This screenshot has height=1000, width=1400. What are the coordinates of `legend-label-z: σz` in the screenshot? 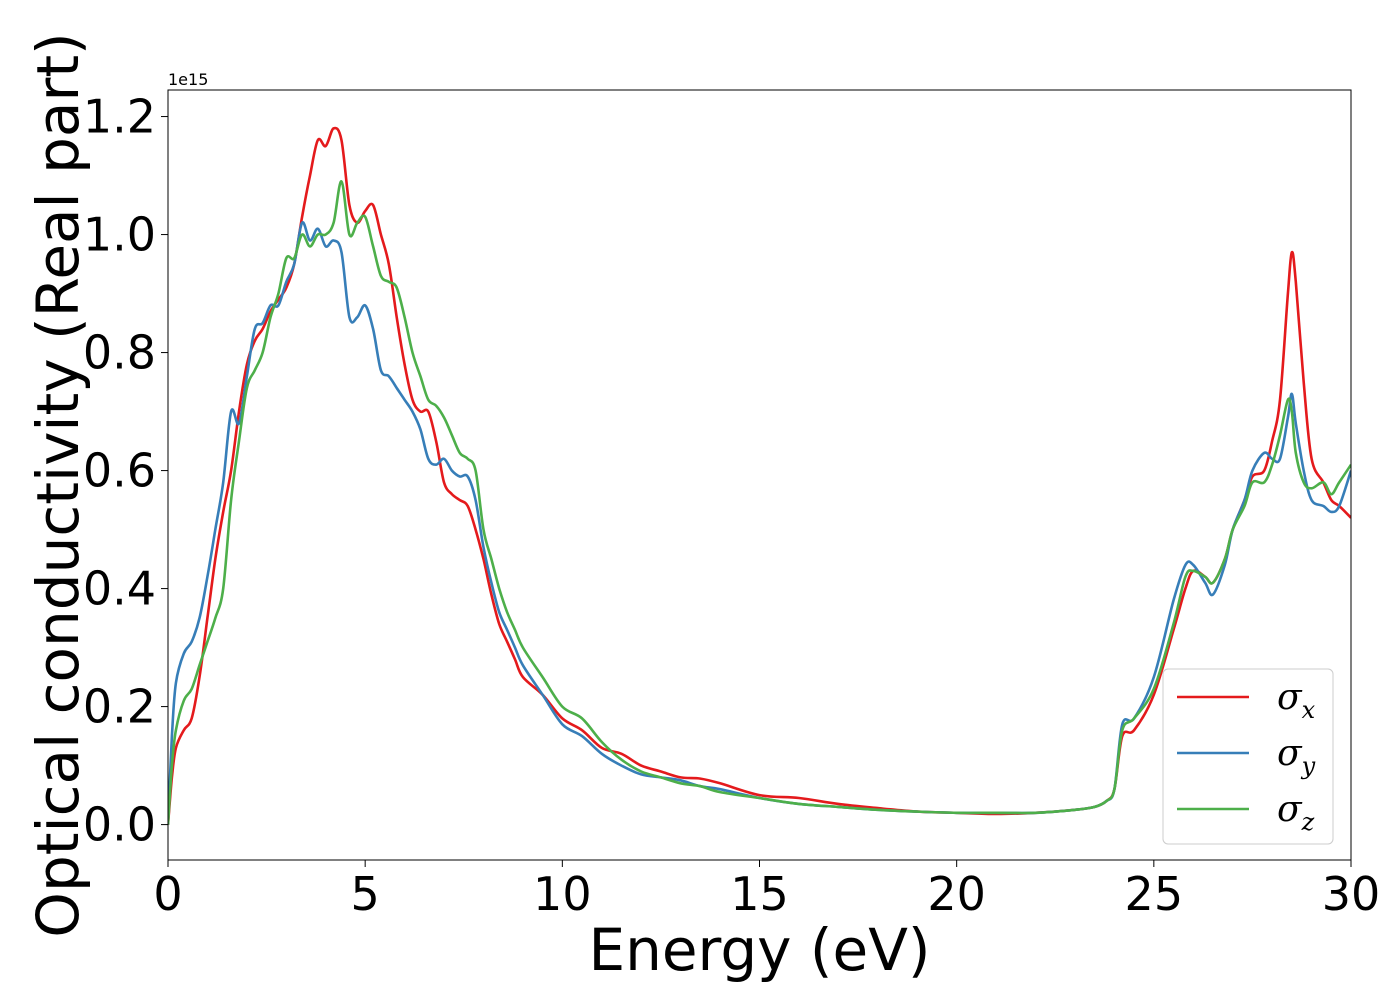 It's located at (1296, 812).